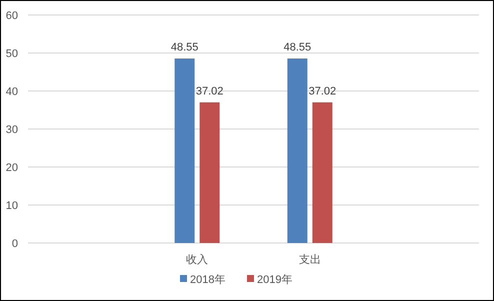 The image size is (494, 301). I want to click on y-tick-label: 50, so click(12, 54).